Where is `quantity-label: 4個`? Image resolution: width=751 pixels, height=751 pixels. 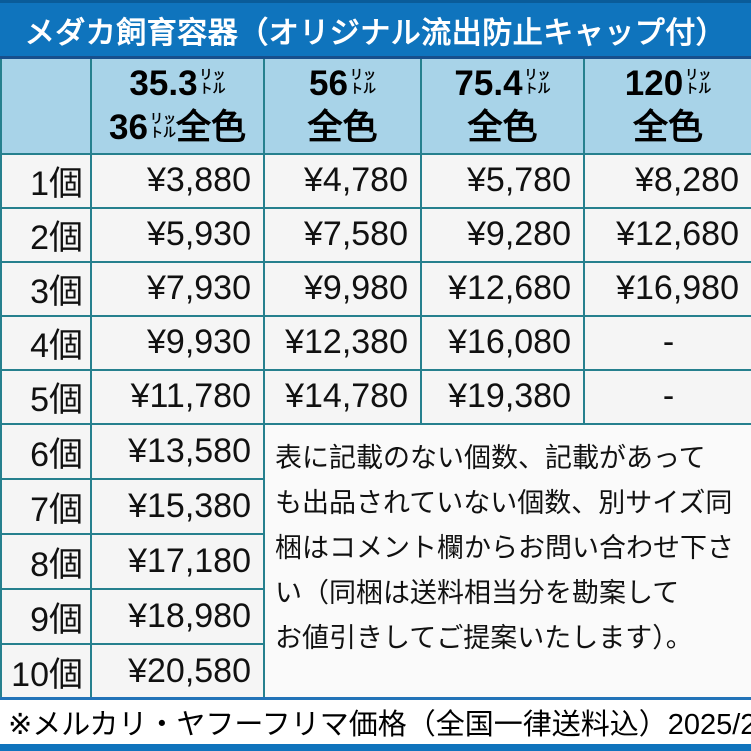
quantity-label: 4個 is located at coordinates (46, 342).